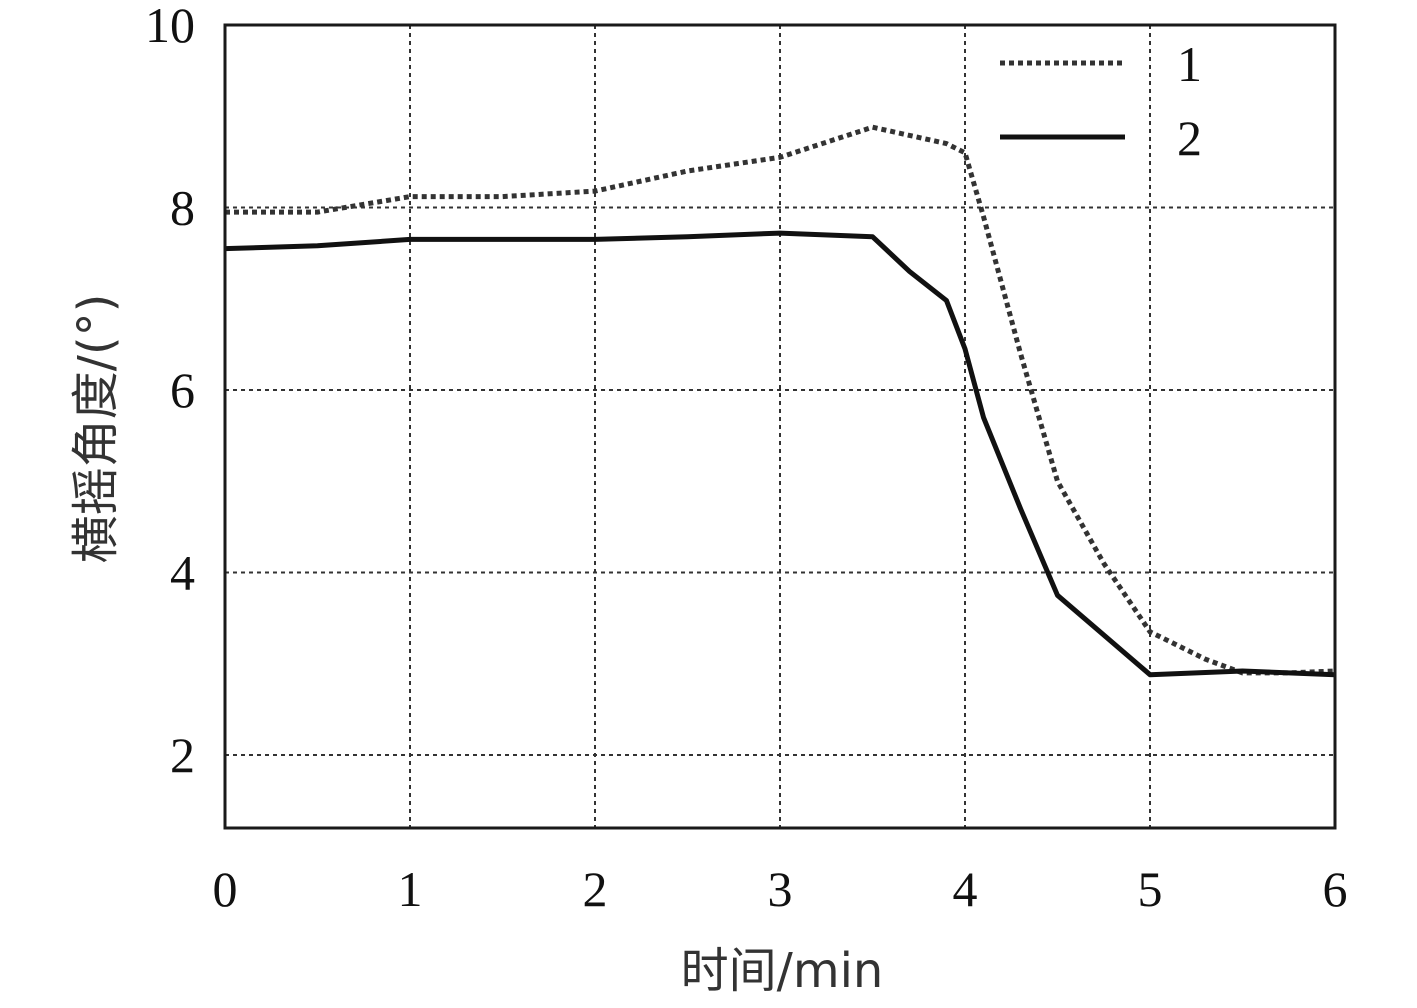  Describe the element at coordinates (1335, 889) in the screenshot. I see `x-tick-label: 6` at that location.